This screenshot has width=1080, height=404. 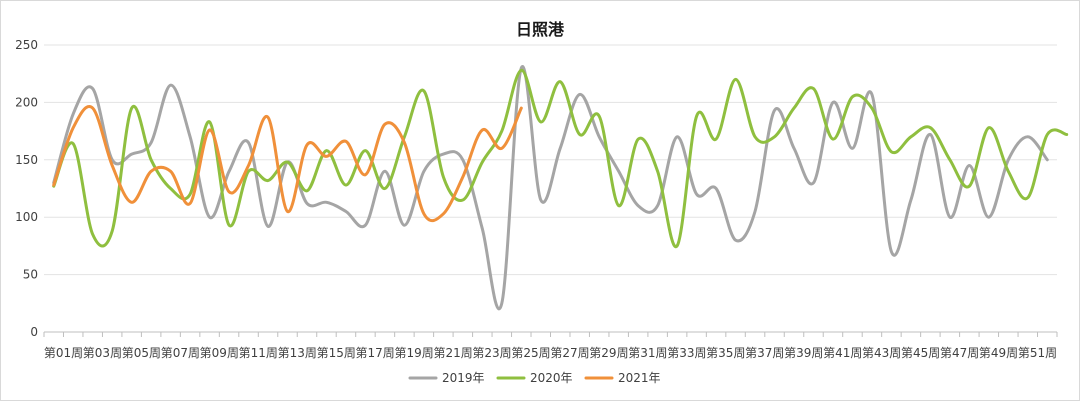 I want to click on x-tick-label: 第17周, so click(x=375, y=353).